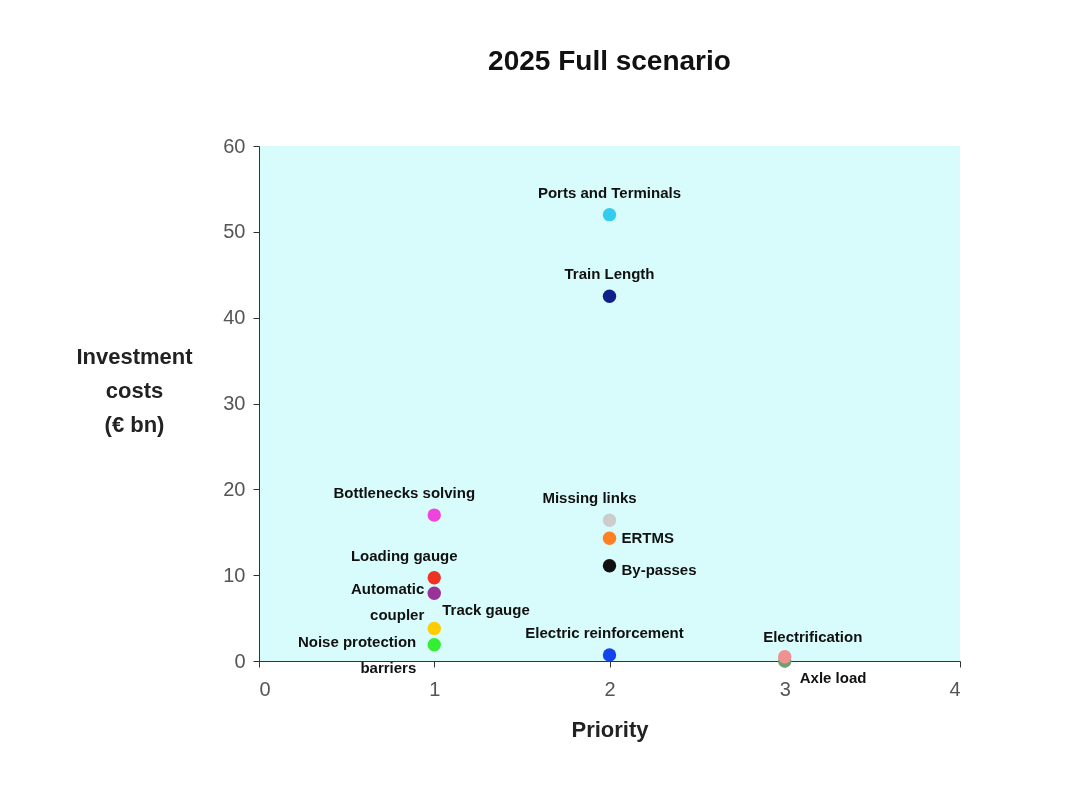 This screenshot has height=794, width=1091. What do you see at coordinates (135, 390) in the screenshot?
I see `y-axis-title: Investment costs (€ bn)` at bounding box center [135, 390].